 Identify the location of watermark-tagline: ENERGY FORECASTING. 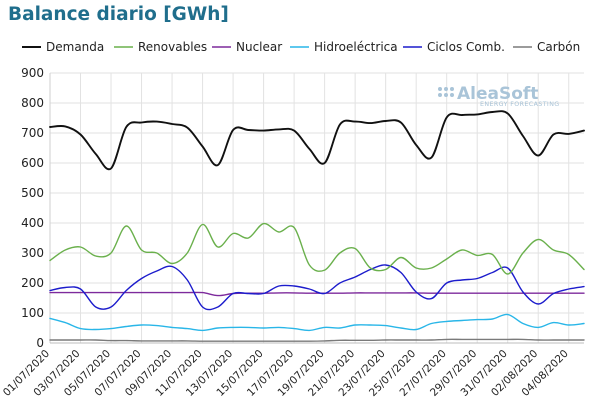
(520, 104).